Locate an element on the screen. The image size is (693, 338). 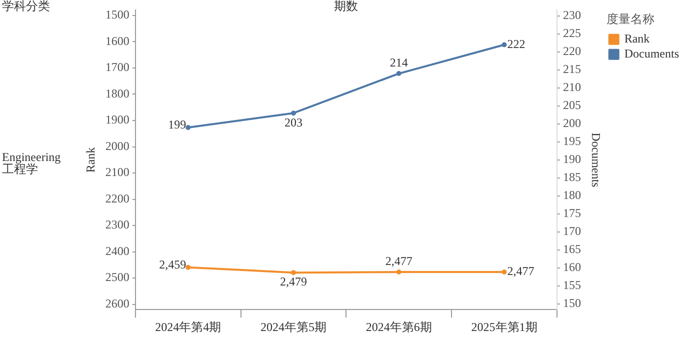
x-tick-label: 2025年第1期 is located at coordinates (504, 327).